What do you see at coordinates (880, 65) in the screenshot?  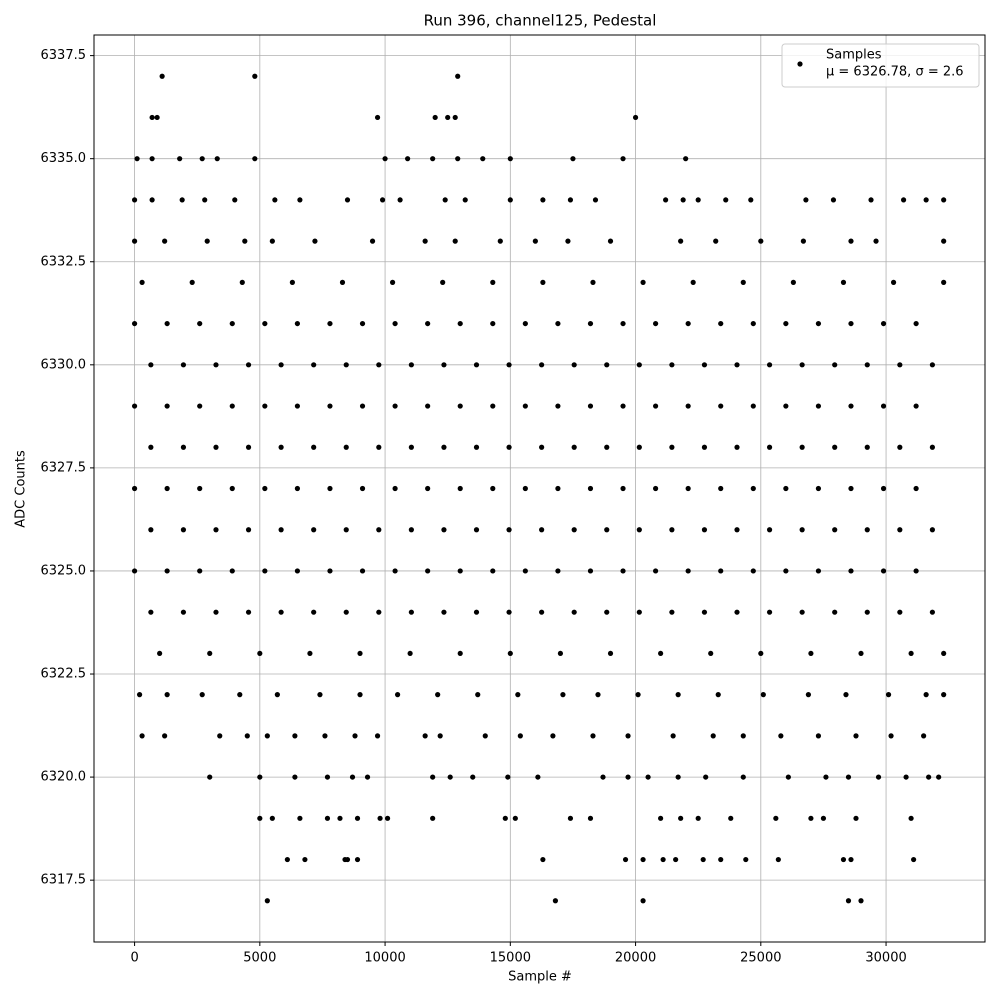 I see `legend-box` at bounding box center [880, 65].